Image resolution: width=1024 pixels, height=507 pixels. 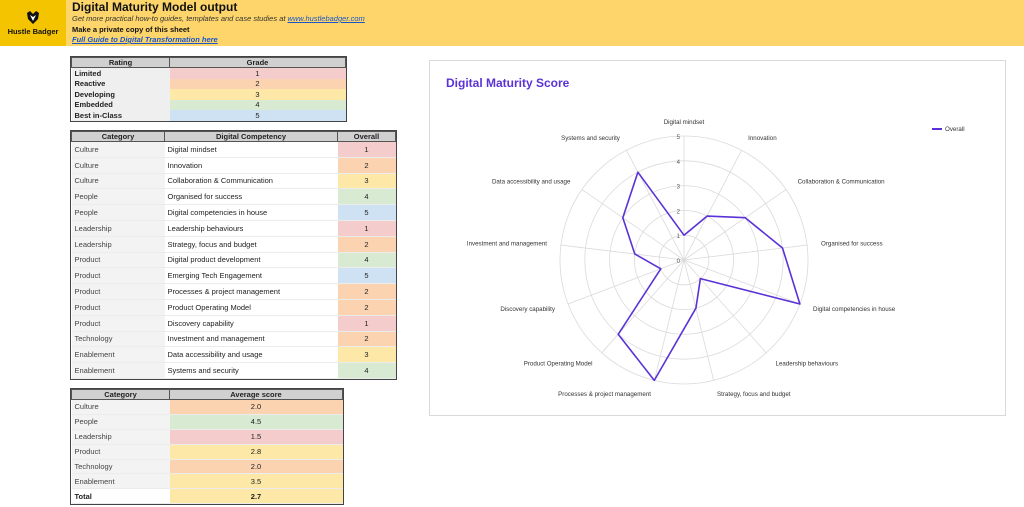 I want to click on table-row: Technology 2.0, so click(x=207, y=467).